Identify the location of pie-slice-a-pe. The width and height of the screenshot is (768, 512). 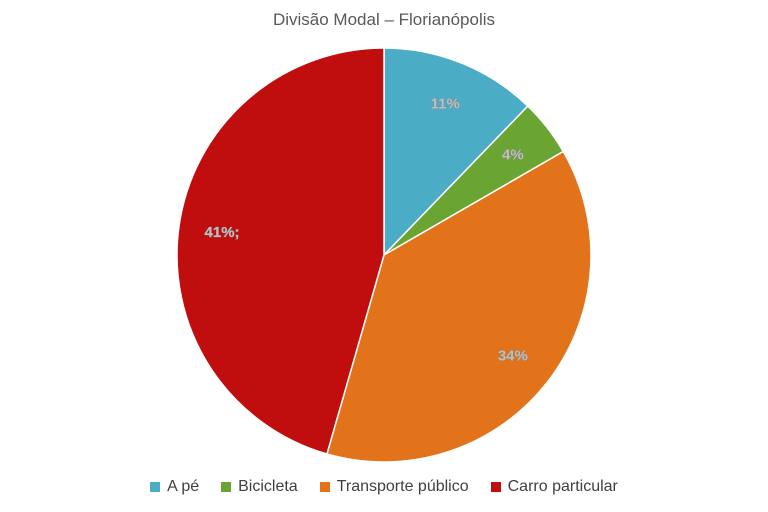
(456, 152).